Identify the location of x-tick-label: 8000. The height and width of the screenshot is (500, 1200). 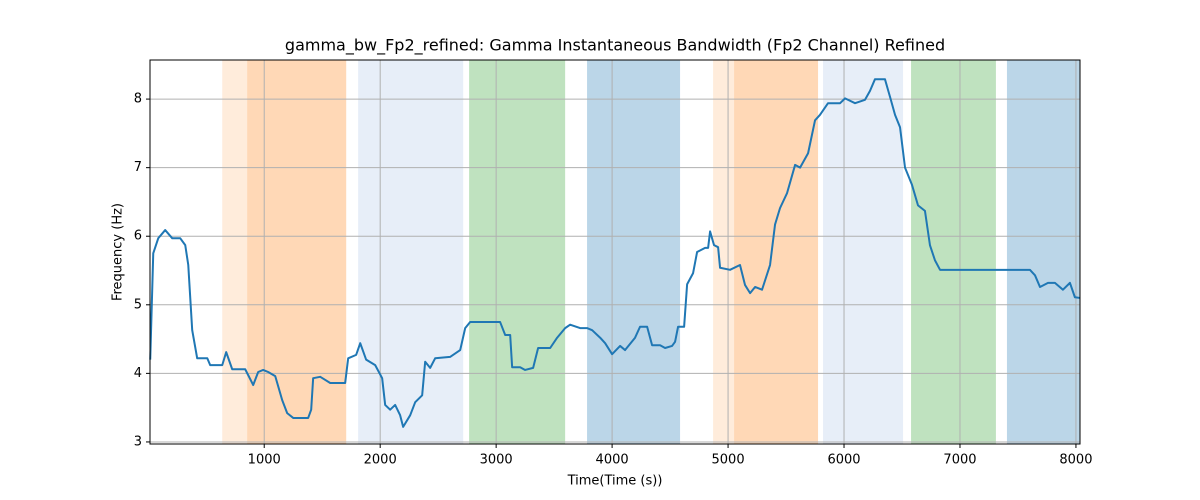
(1075, 460).